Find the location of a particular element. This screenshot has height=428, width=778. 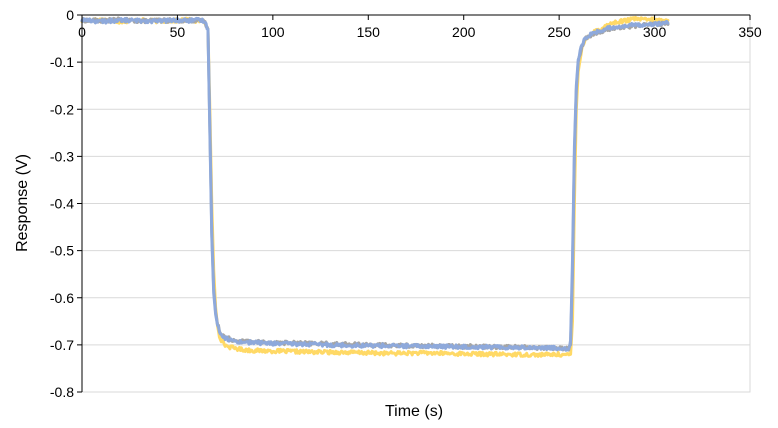

x-tick-label-5: 250 is located at coordinates (559, 32).